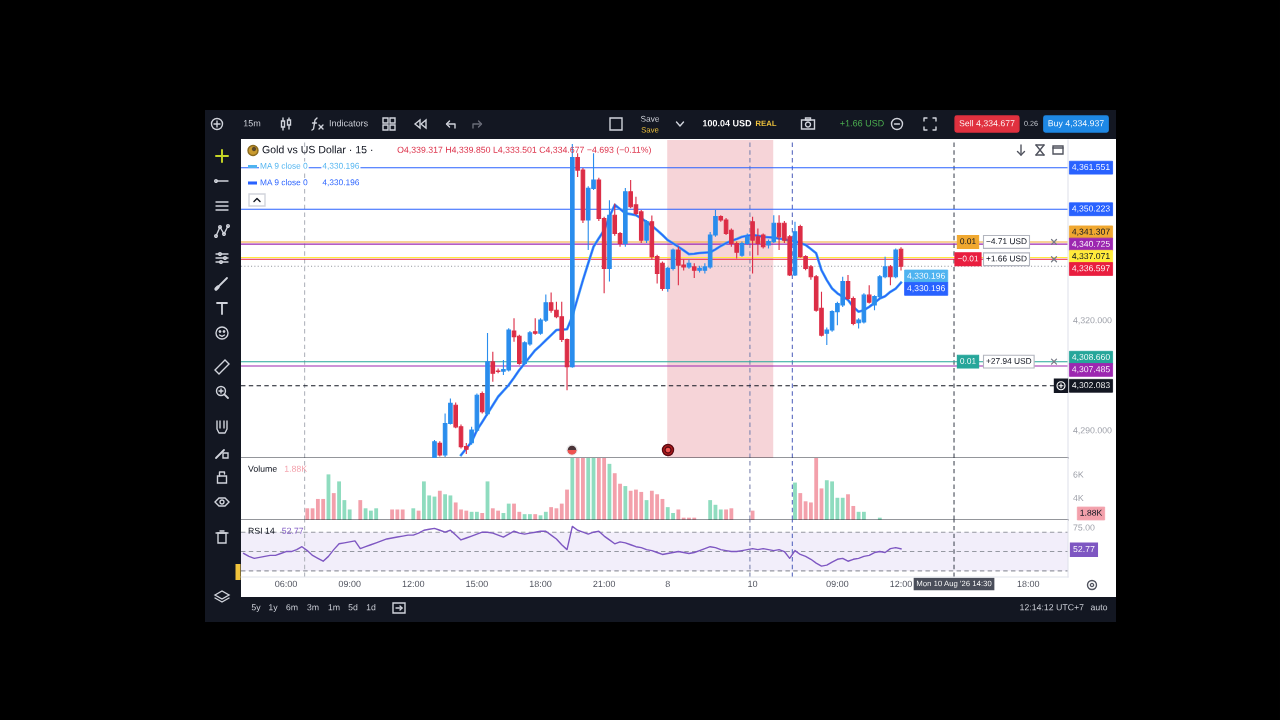  I want to click on text: auto, so click(1099, 607).